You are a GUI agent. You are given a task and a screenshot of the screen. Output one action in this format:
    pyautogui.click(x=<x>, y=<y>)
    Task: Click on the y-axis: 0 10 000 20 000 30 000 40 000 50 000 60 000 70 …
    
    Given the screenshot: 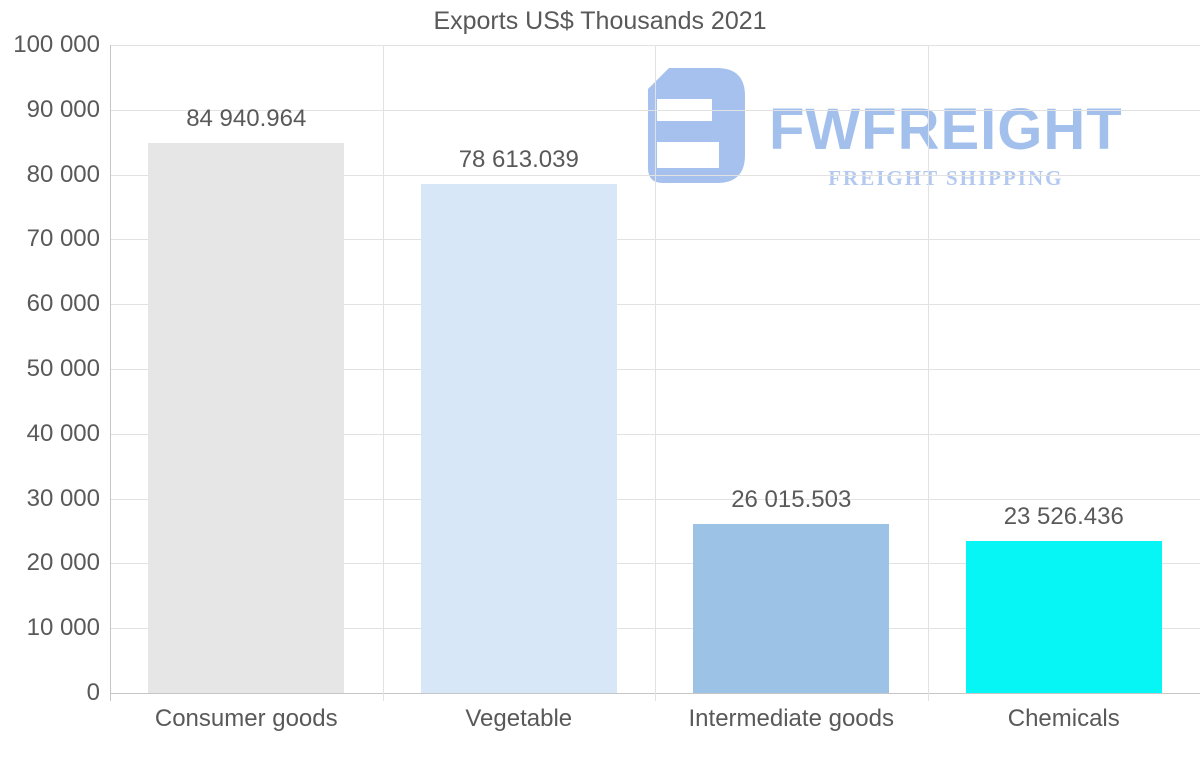 What is the action you would take?
    pyautogui.click(x=50, y=381)
    